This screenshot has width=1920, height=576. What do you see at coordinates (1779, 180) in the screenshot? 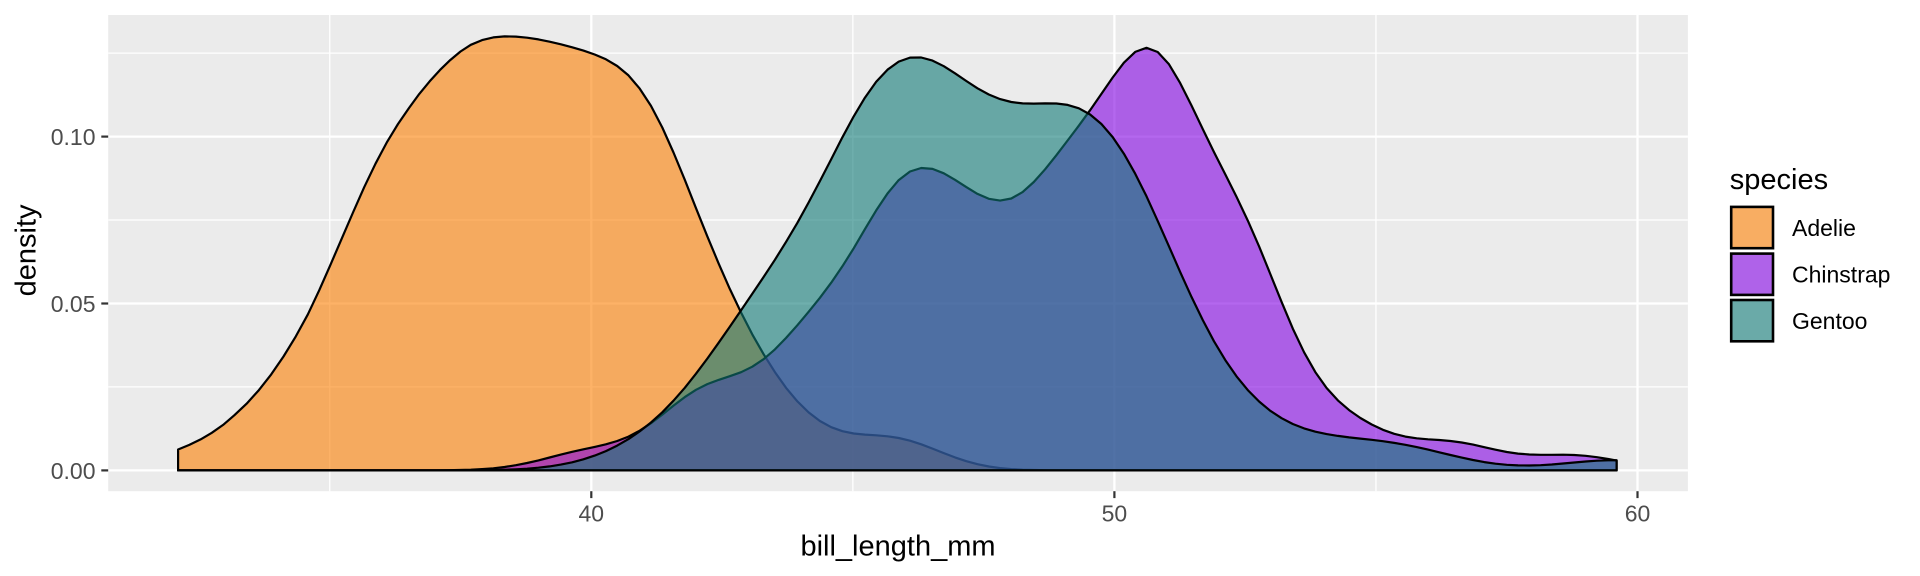
I see `svg-text: species` at bounding box center [1779, 180].